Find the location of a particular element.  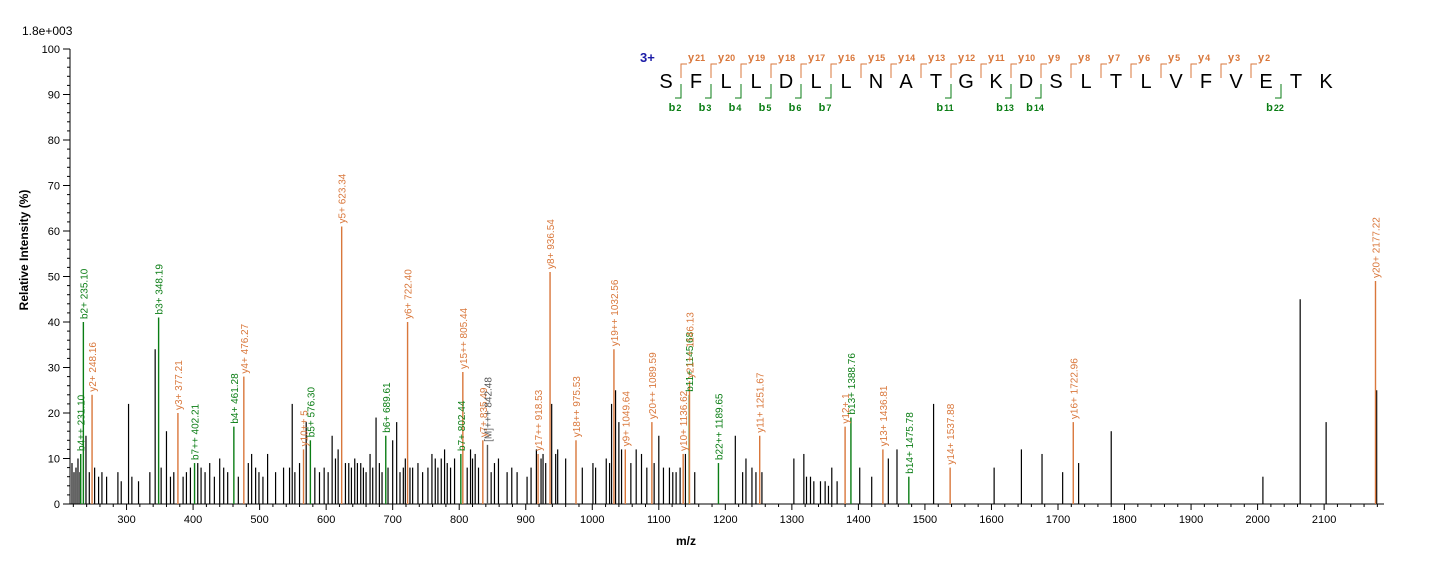

x-tick-label: 1900 is located at coordinates (1191, 520).